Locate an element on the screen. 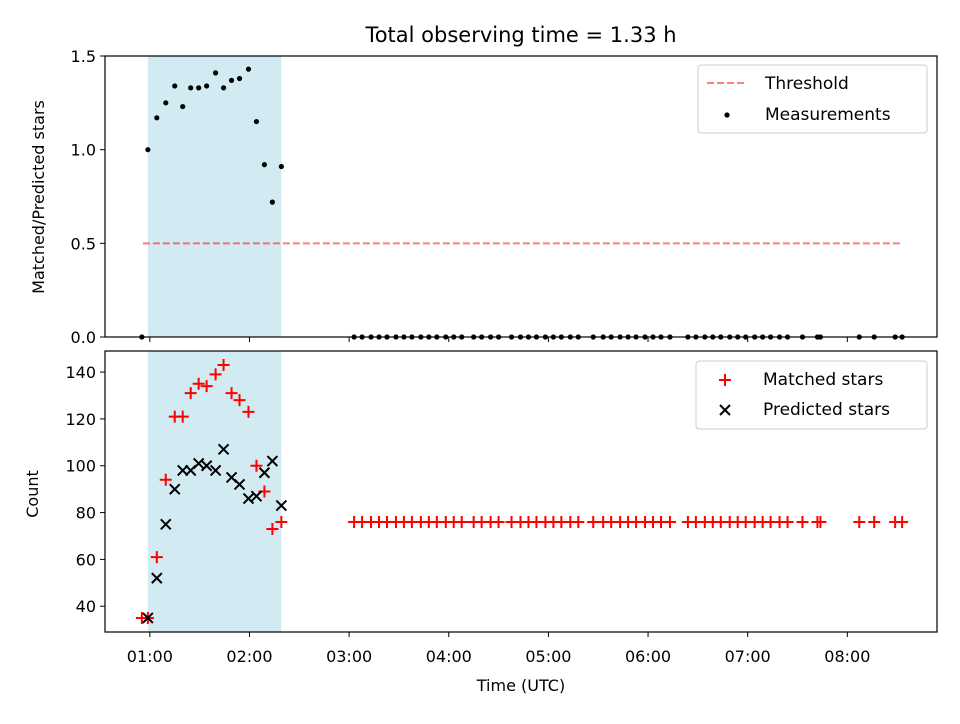 This screenshot has height=724, width=960. legend-predicted-swatch is located at coordinates (725, 410).